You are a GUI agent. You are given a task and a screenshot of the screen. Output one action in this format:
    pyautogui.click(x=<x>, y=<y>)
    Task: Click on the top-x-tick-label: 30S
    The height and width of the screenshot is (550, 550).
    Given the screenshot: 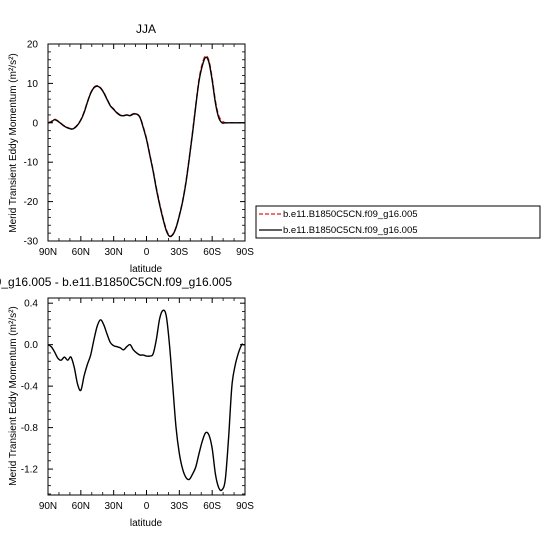 What is the action you would take?
    pyautogui.click(x=179, y=252)
    